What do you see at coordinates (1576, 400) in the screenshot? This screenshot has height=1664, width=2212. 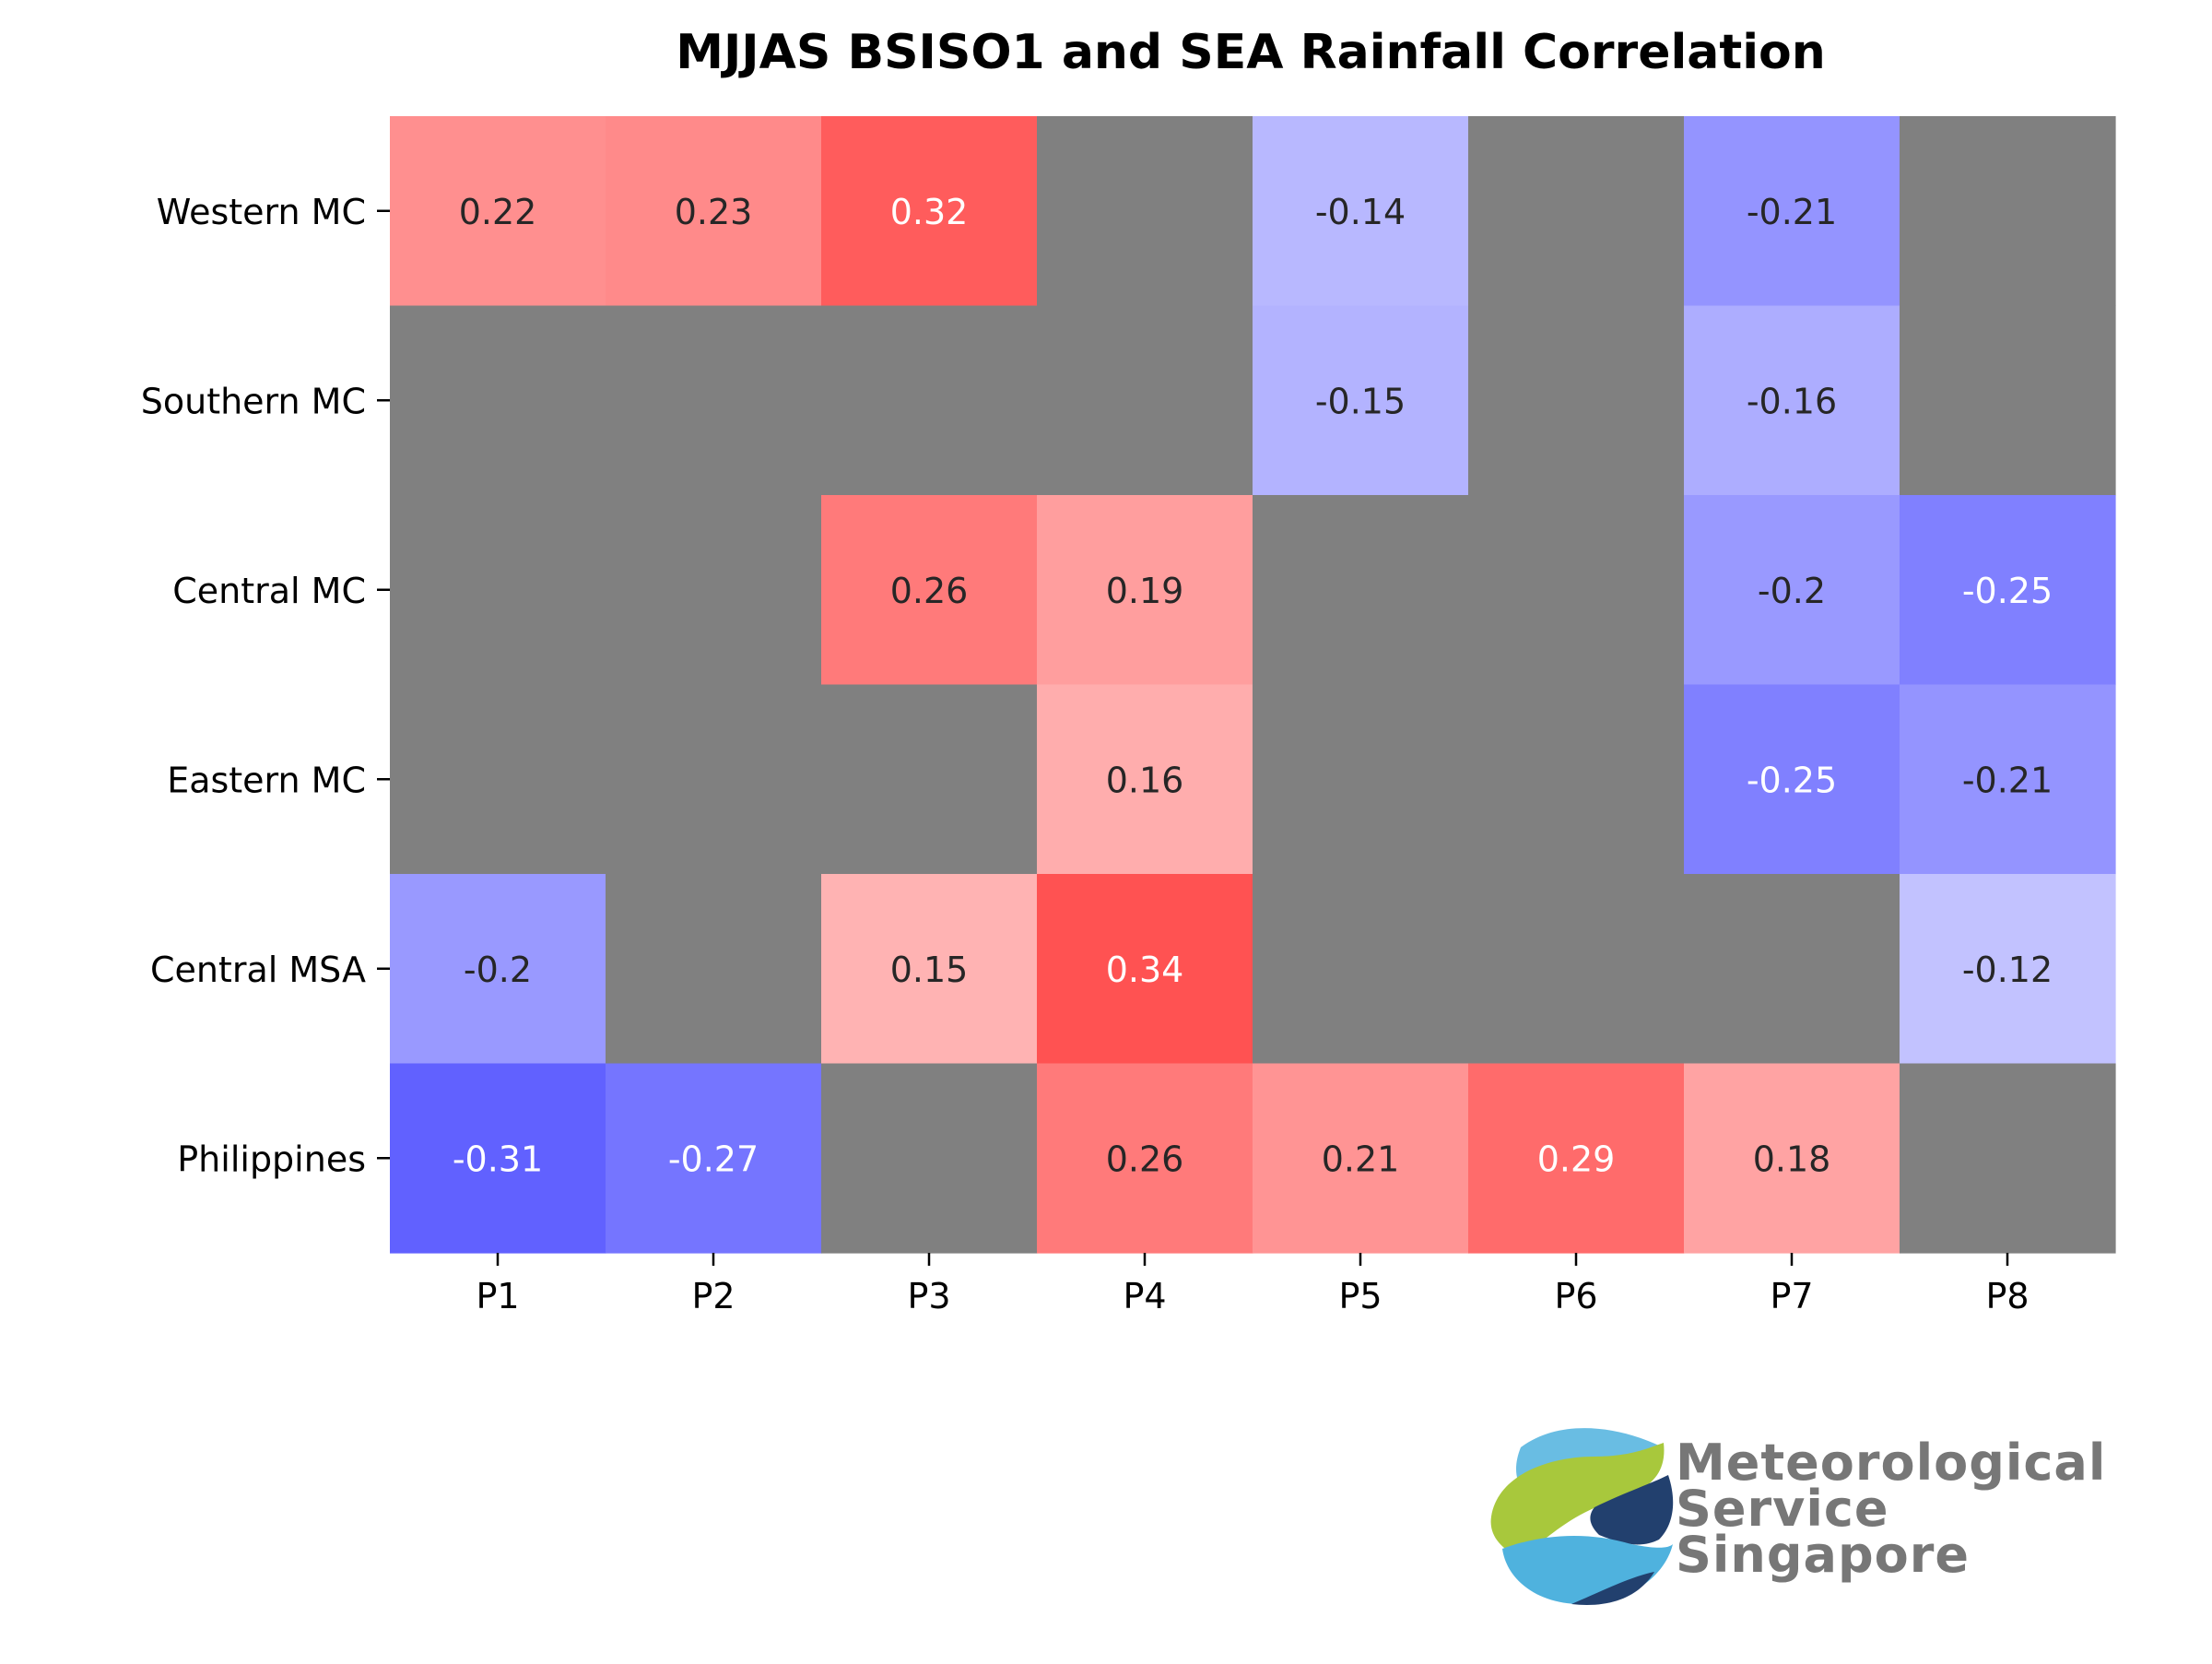 I see `heatmap-cell-r2-c6` at bounding box center [1576, 400].